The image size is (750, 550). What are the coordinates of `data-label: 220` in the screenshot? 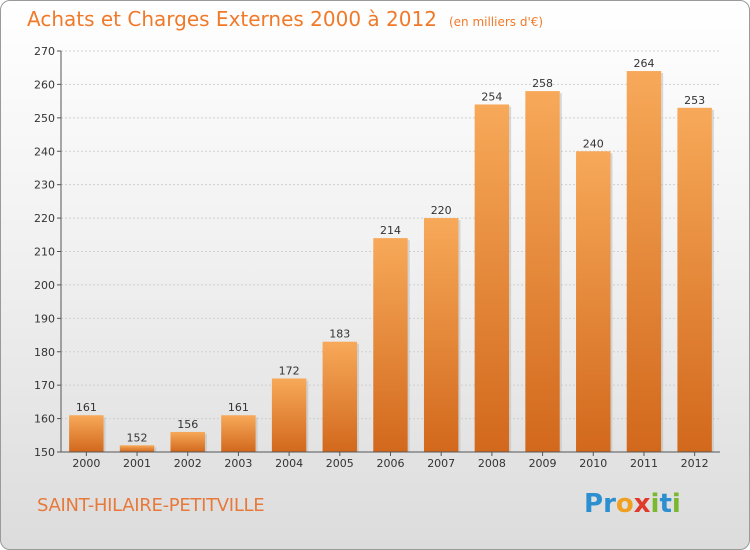 It's located at (441, 210).